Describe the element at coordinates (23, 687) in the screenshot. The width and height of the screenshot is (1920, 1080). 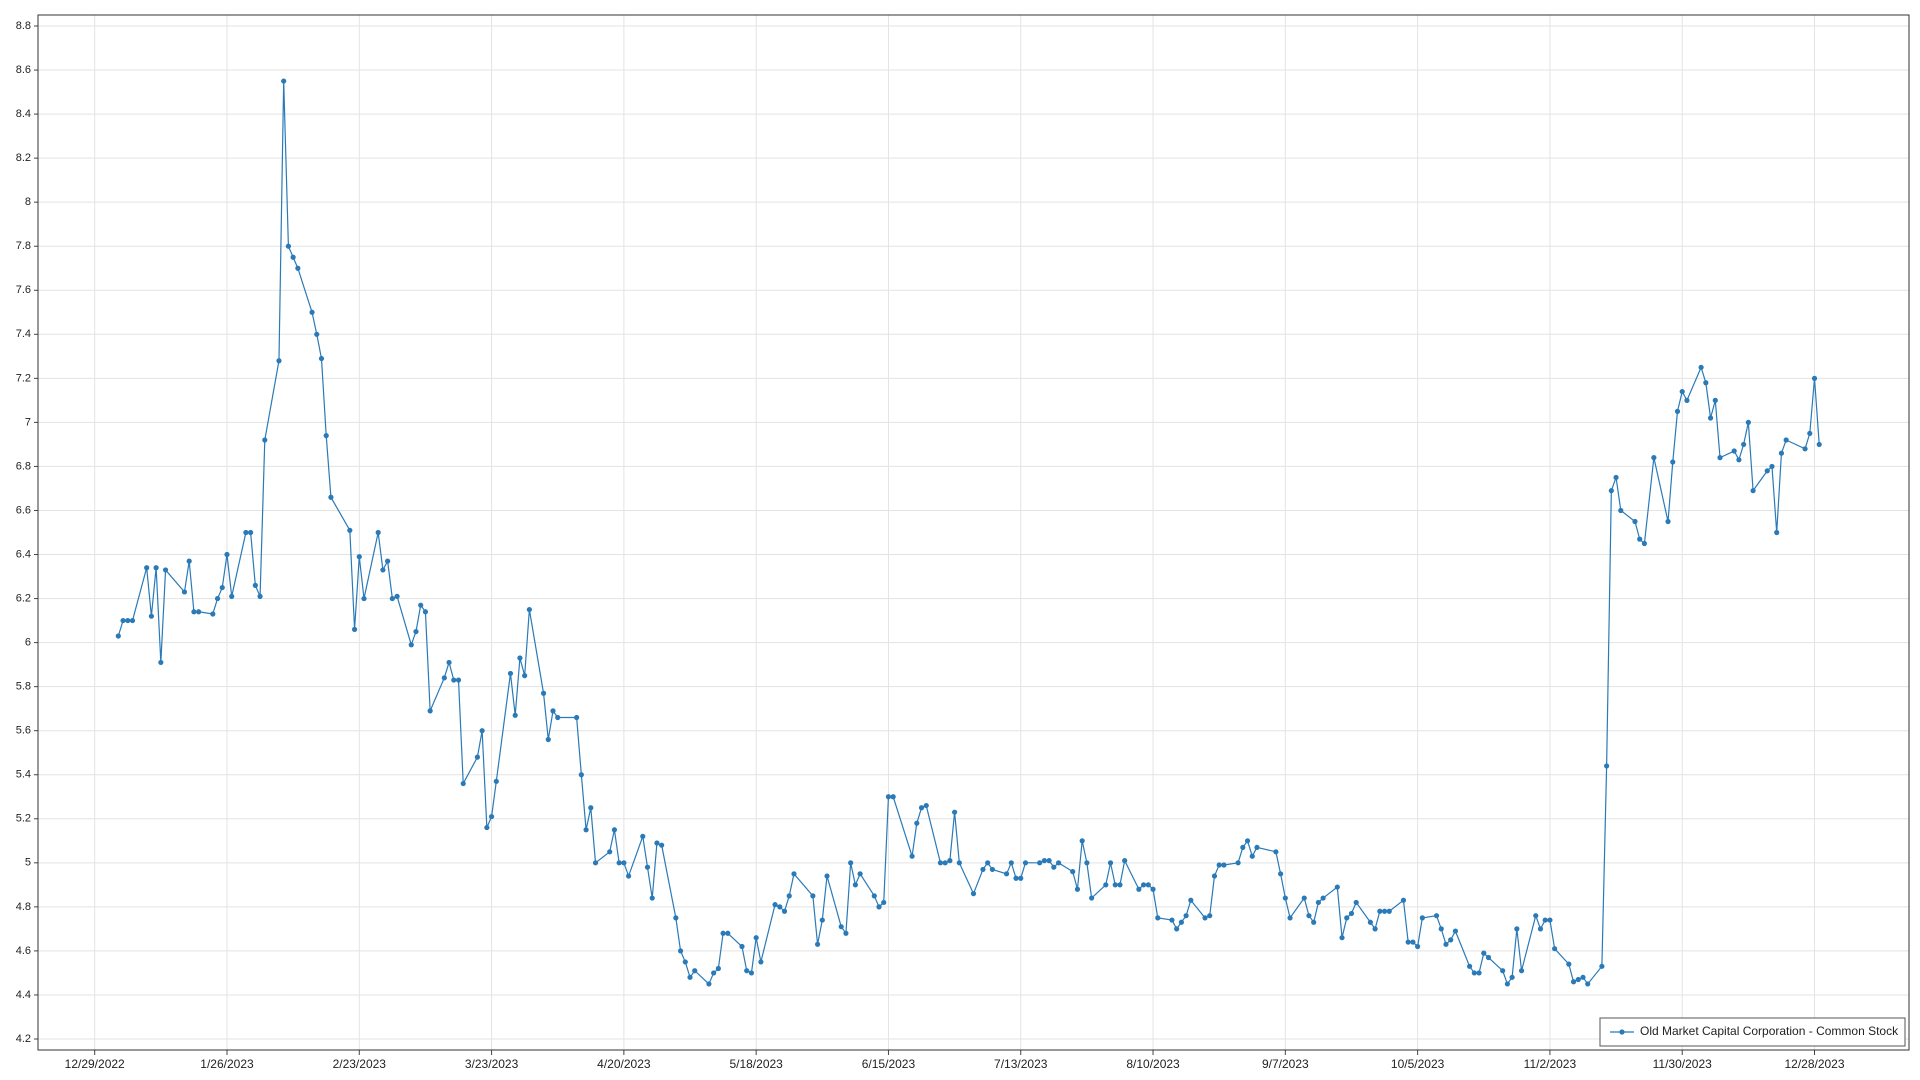
I see `y-tick-label: 5.8` at that location.